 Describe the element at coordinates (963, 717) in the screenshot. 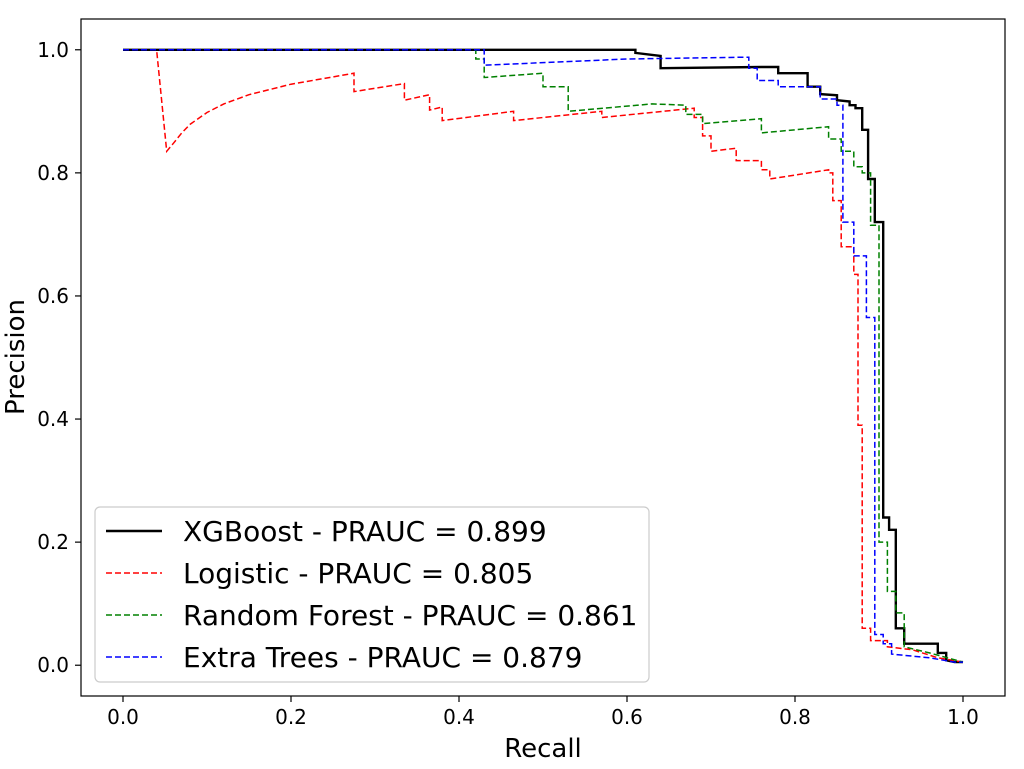

I see `x-tick-label: 1.0` at that location.